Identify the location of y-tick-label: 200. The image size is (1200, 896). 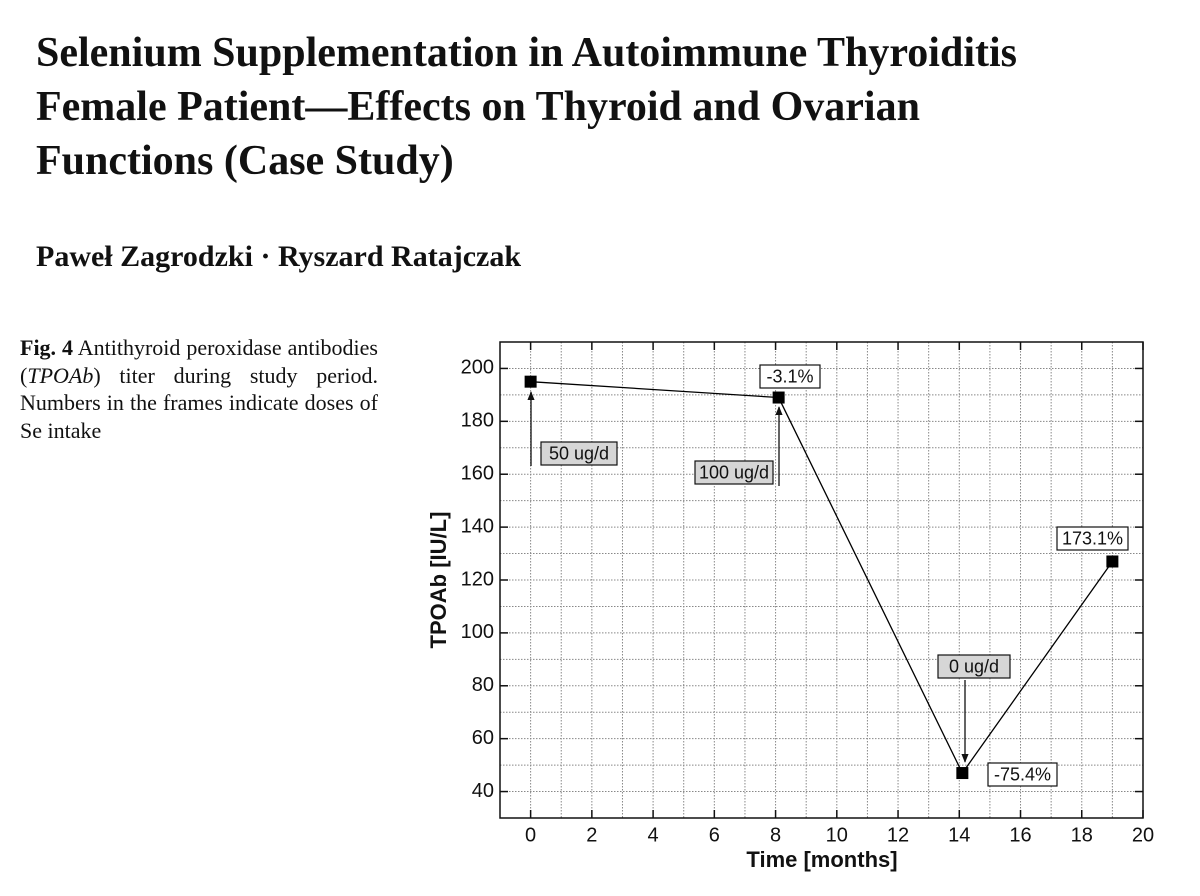
(477, 368).